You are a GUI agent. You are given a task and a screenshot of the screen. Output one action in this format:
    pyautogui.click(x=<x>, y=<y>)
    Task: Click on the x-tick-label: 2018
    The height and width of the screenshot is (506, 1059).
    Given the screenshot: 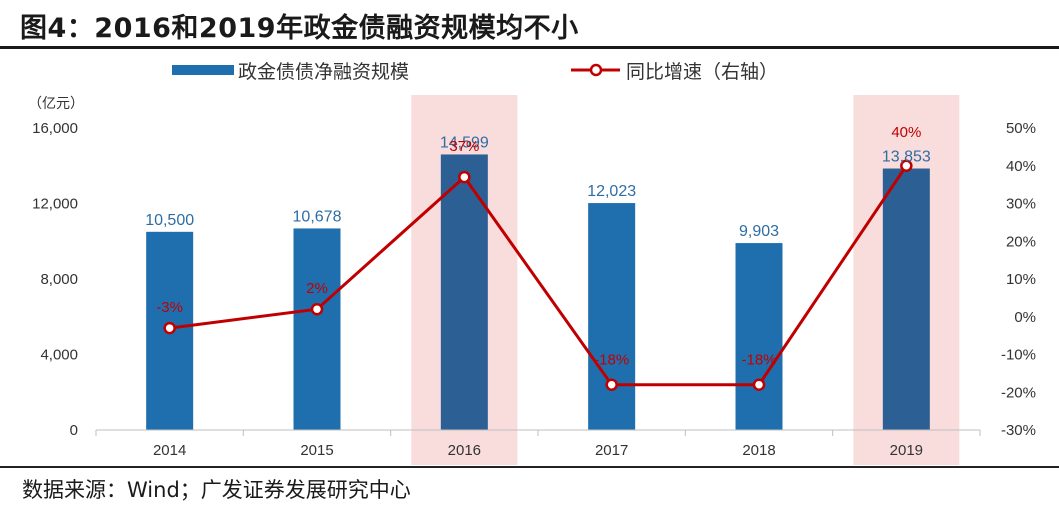 What is the action you would take?
    pyautogui.click(x=758, y=450)
    